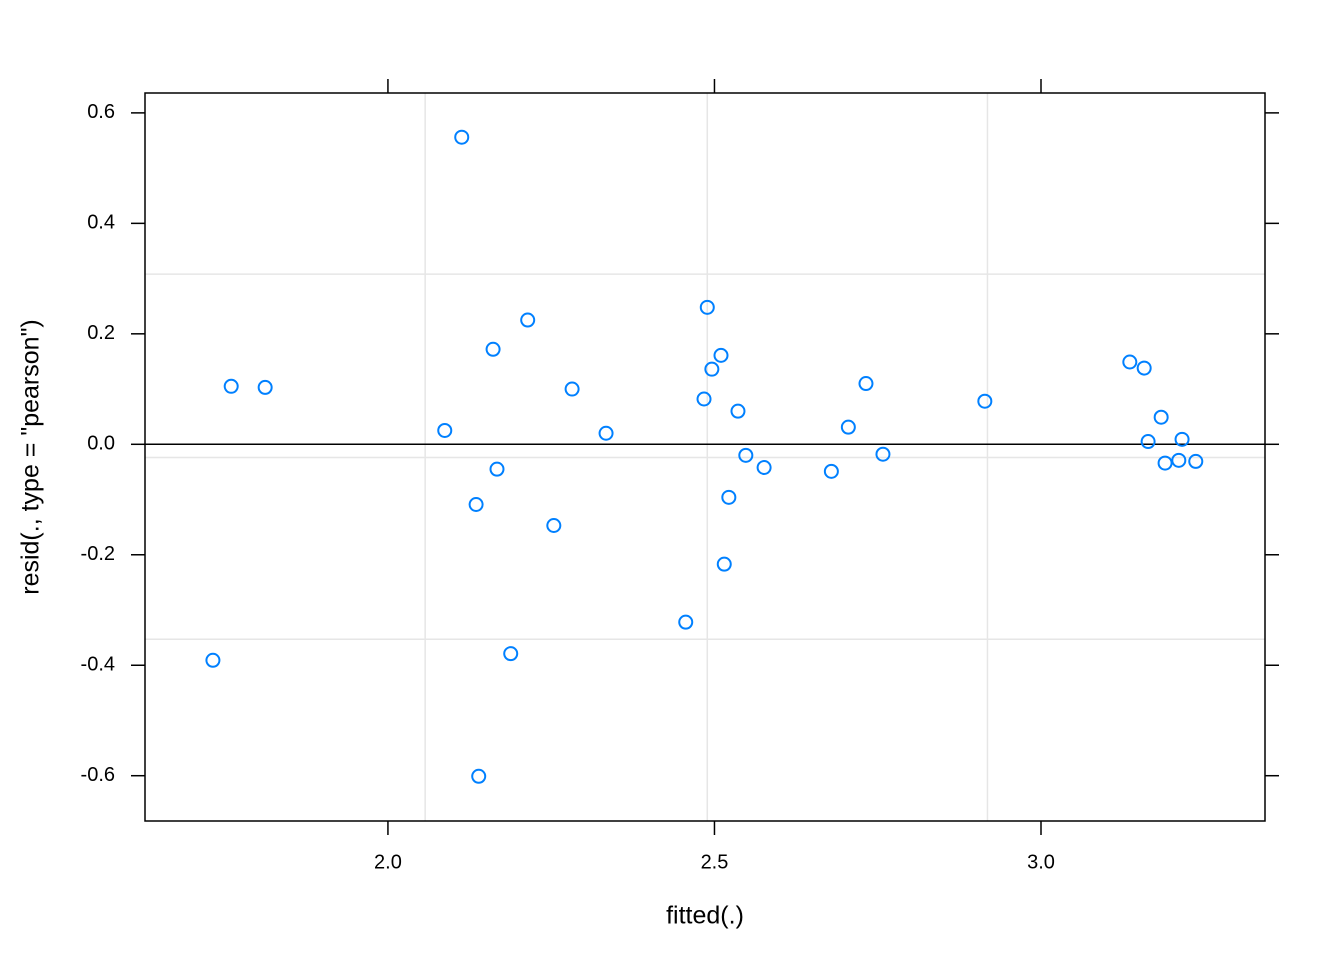  I want to click on x-axis-title: fitted(.), so click(705, 916).